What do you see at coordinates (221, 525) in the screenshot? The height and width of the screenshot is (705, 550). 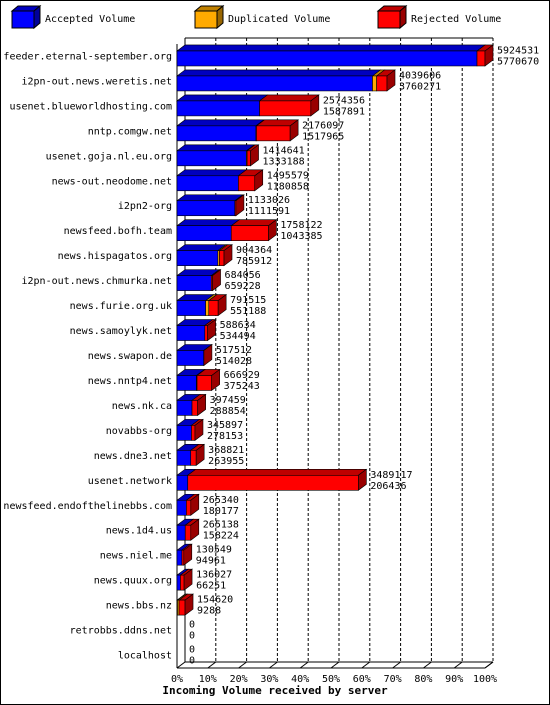 I see `total-label: 265138` at bounding box center [221, 525].